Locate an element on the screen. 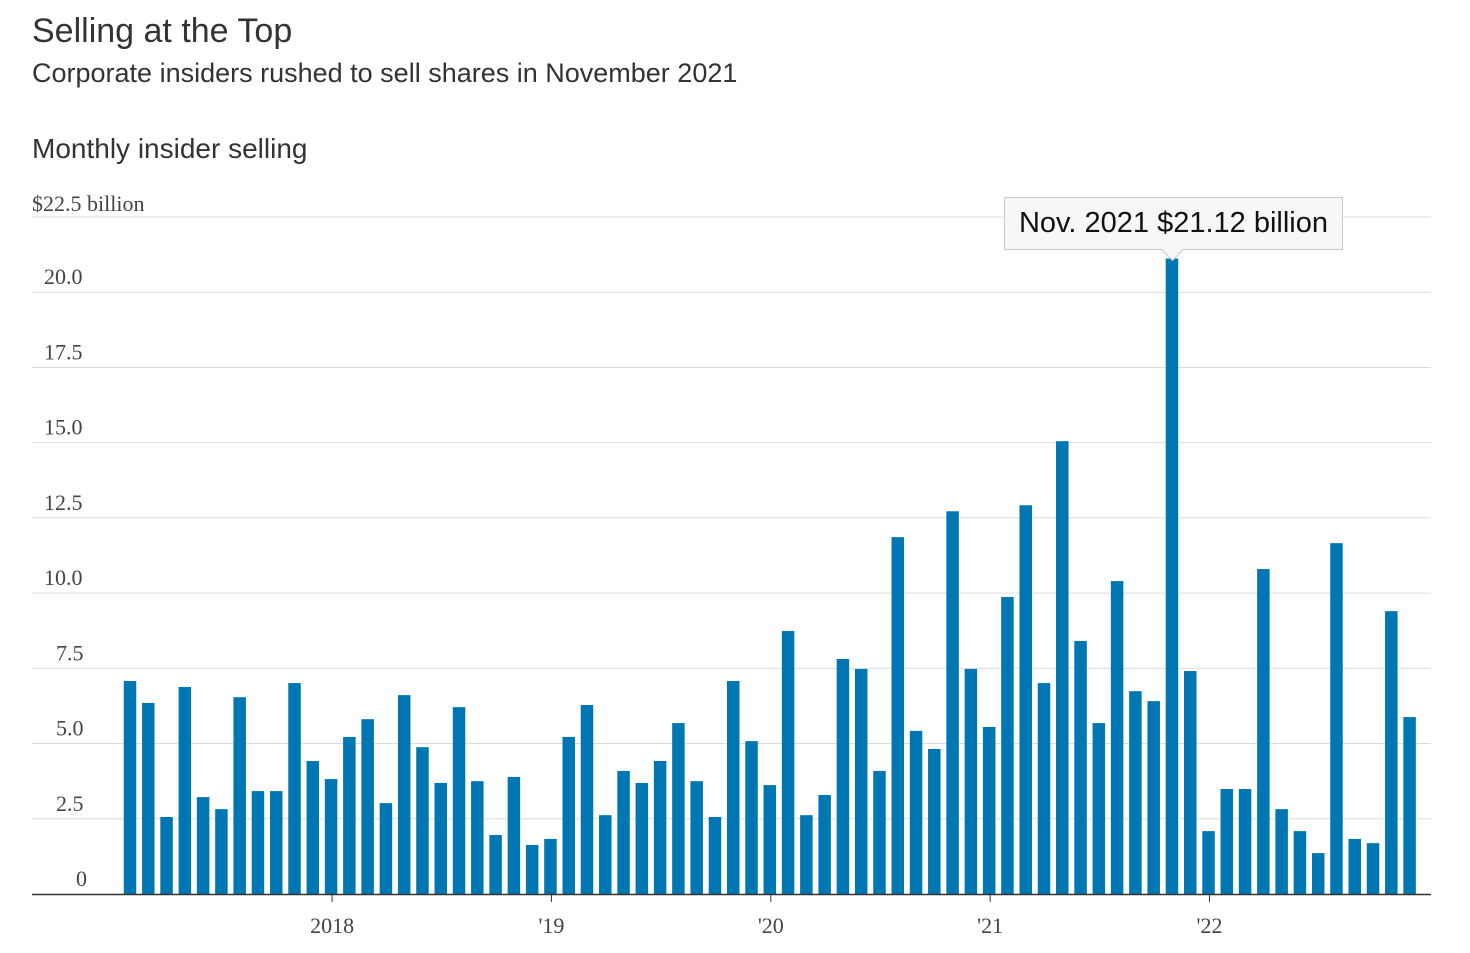 The image size is (1470, 953). y-tick-label: 7.5 is located at coordinates (70, 652).